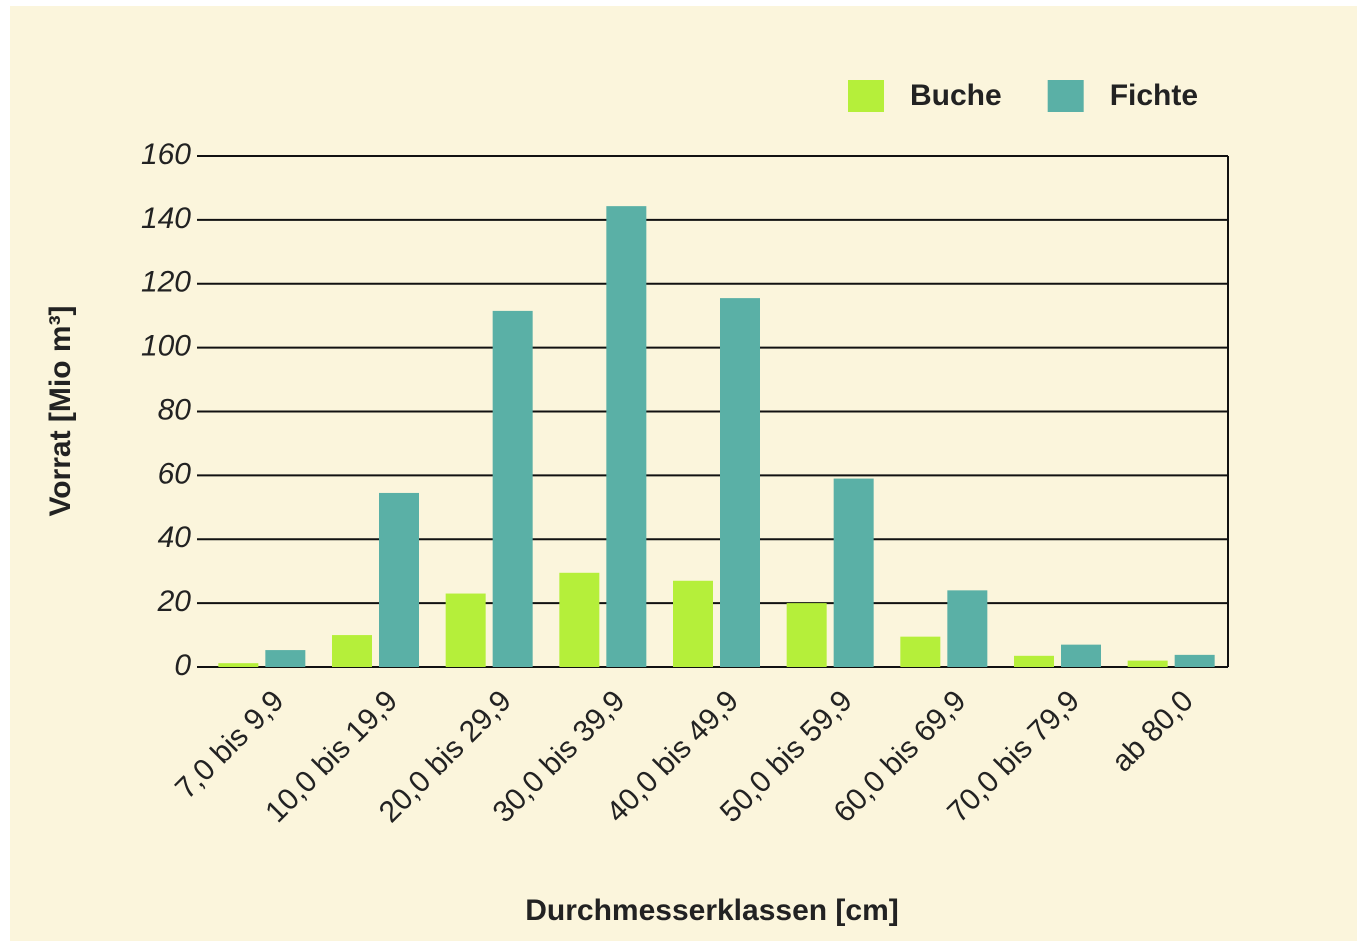  What do you see at coordinates (175, 473) in the screenshot?
I see `y-tick-label: 60` at bounding box center [175, 473].